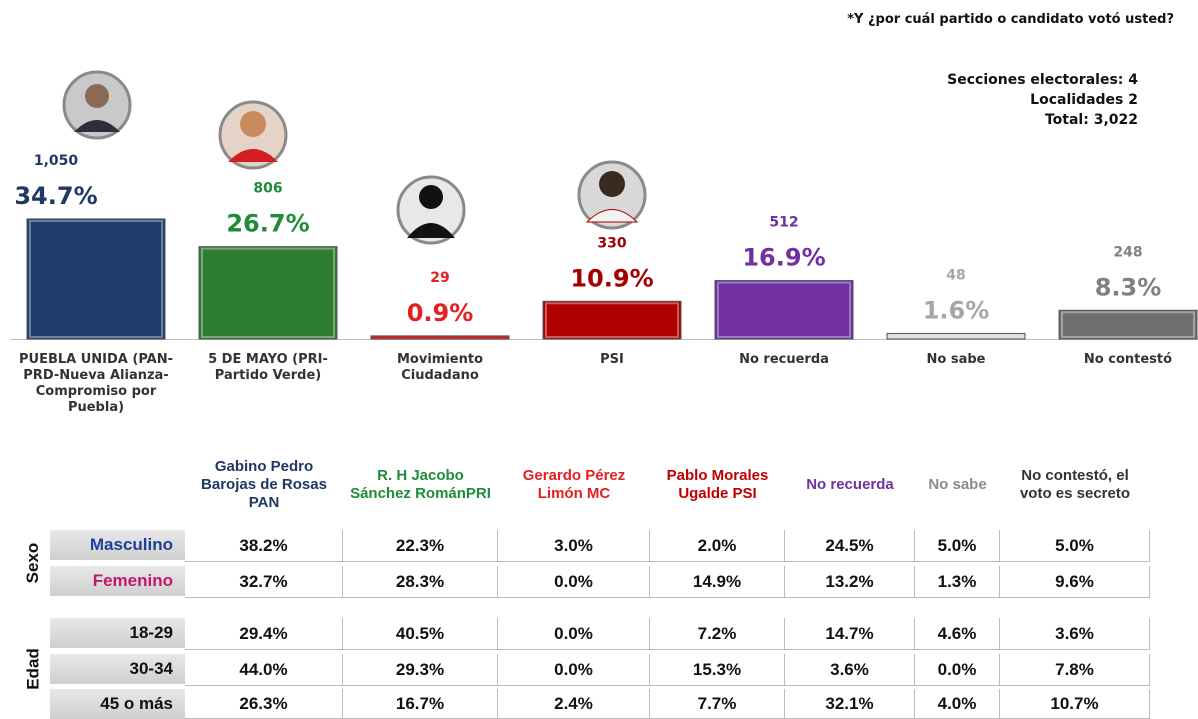 This screenshot has height=719, width=1198. Describe the element at coordinates (574, 484) in the screenshot. I see `column-header: Gerardo Pérez Limón MC` at that location.